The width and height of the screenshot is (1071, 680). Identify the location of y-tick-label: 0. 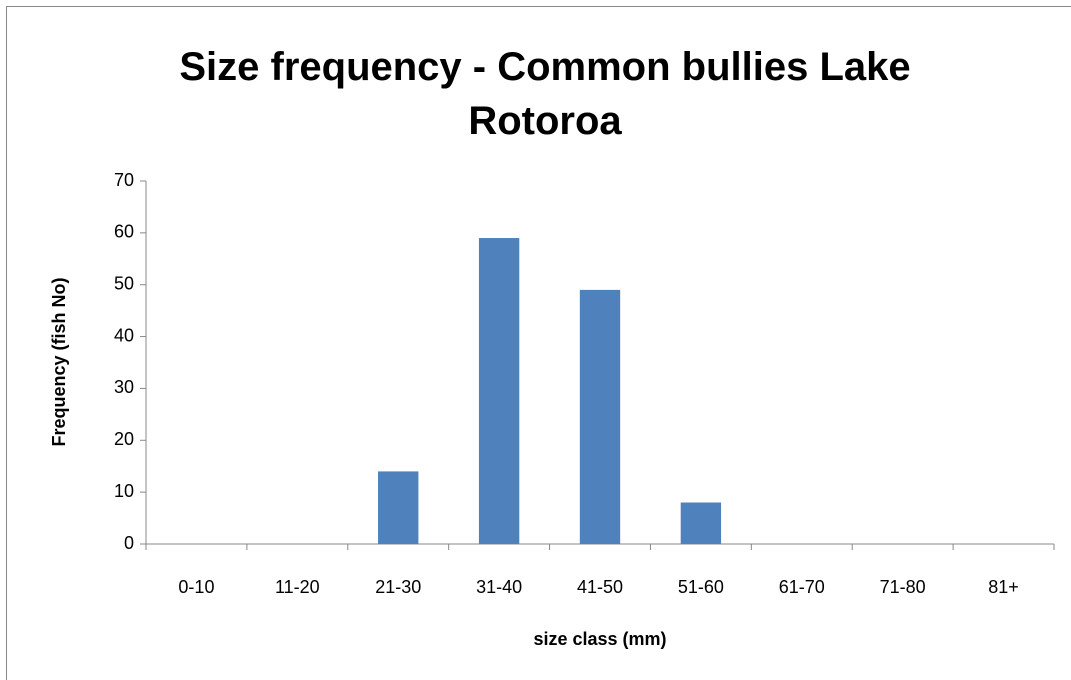
(129, 543).